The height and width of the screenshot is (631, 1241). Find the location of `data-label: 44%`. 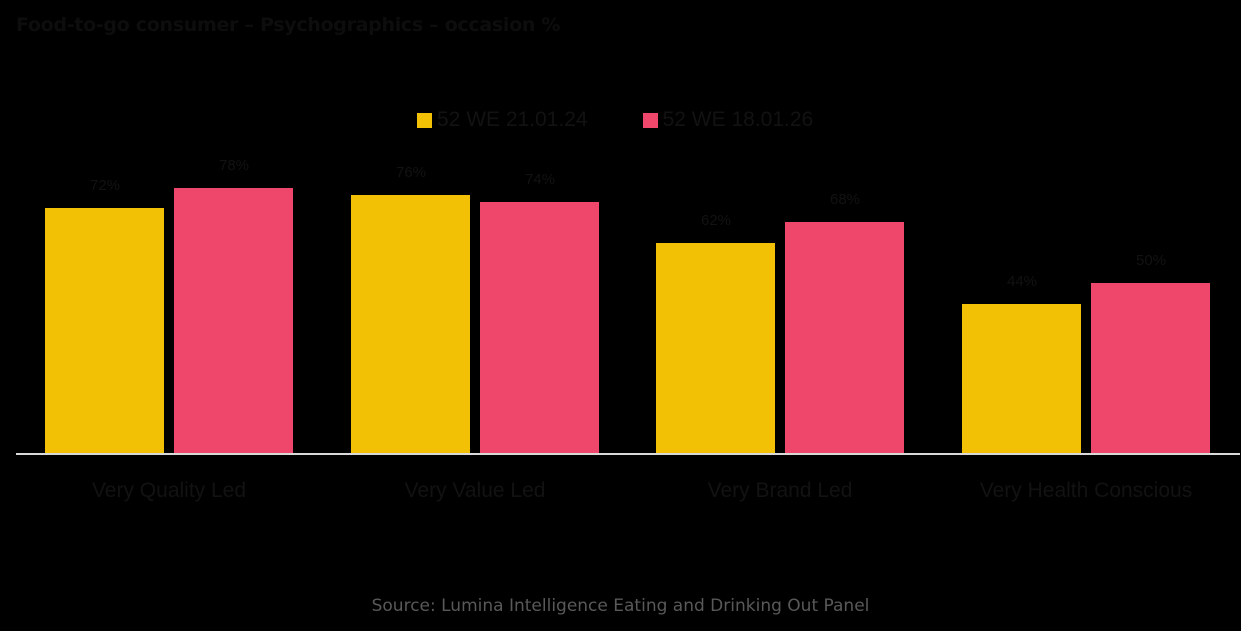

data-label: 44% is located at coordinates (1022, 281).